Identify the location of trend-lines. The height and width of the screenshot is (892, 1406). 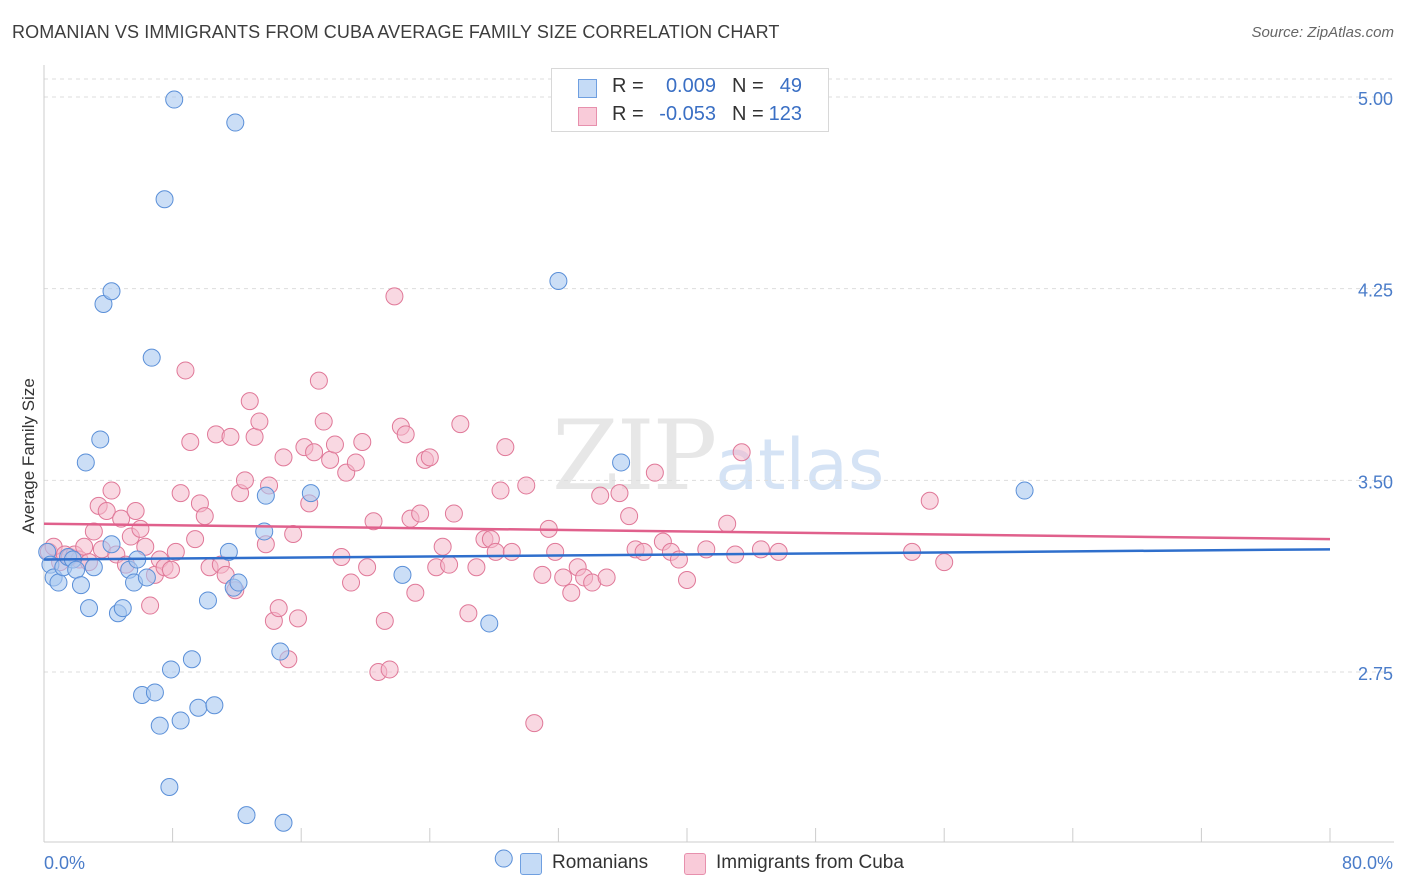
(687, 541).